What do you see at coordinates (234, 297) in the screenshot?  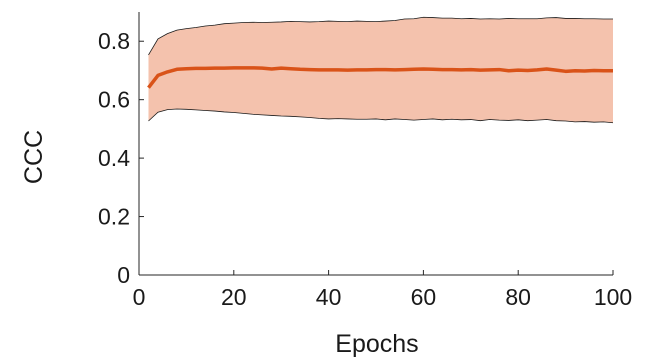 I see `x-tick-label: 20` at bounding box center [234, 297].